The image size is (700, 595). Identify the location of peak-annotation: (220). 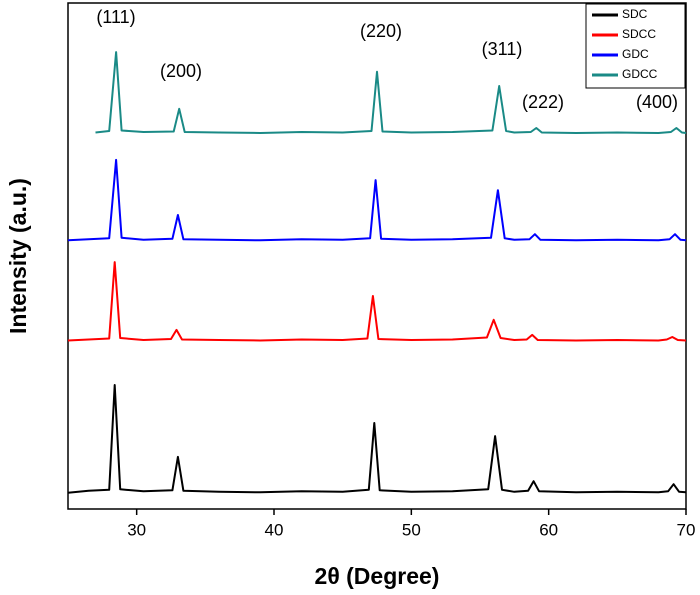
(381, 31).